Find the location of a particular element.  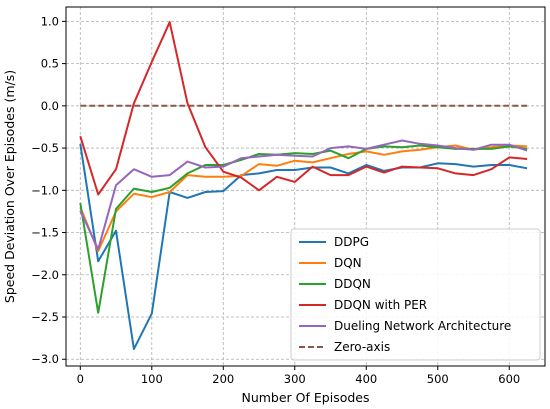

y-tick-label: −3.0 is located at coordinates (45, 359).